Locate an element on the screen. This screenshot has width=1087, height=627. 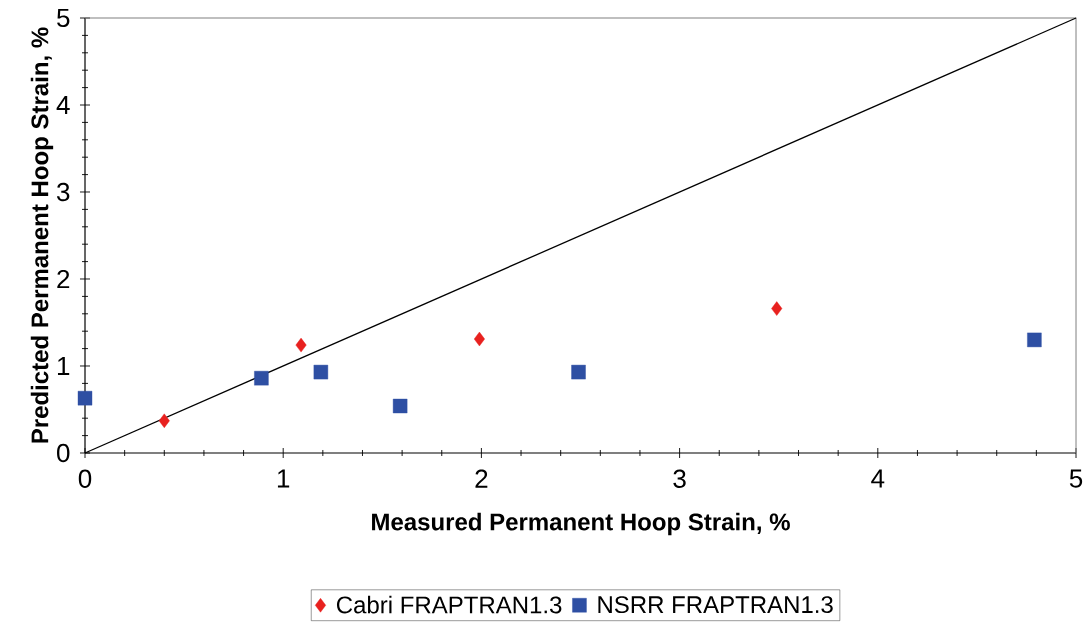
x-tick-label: 4 is located at coordinates (878, 478).